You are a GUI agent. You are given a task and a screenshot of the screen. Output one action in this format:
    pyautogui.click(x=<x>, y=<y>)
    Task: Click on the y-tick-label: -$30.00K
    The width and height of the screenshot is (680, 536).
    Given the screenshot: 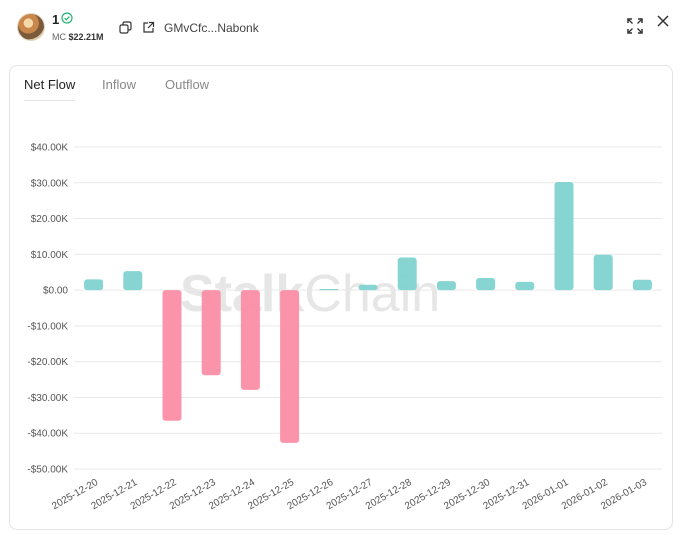 What is the action you would take?
    pyautogui.click(x=47, y=398)
    